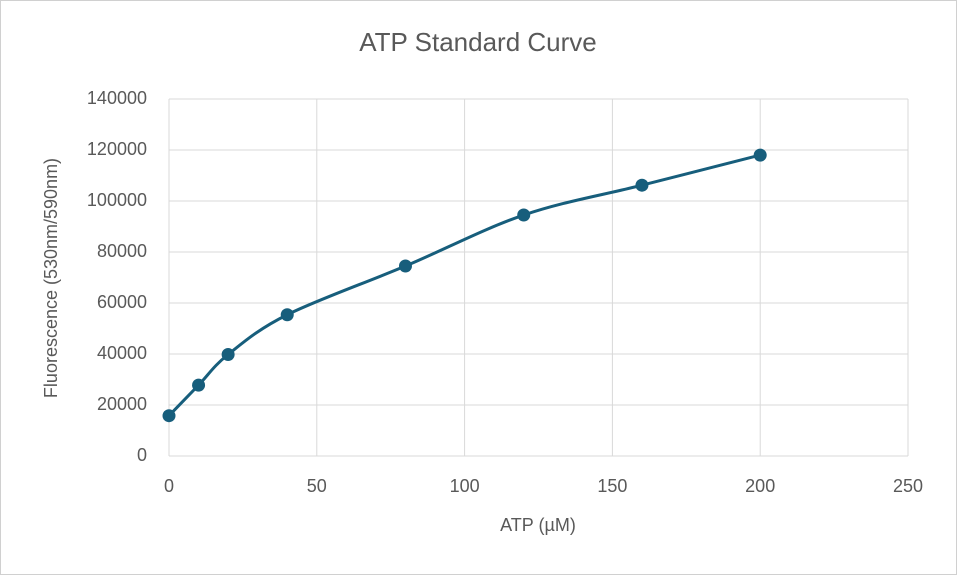 This screenshot has width=957, height=575. I want to click on x-tick-label: 150, so click(612, 486).